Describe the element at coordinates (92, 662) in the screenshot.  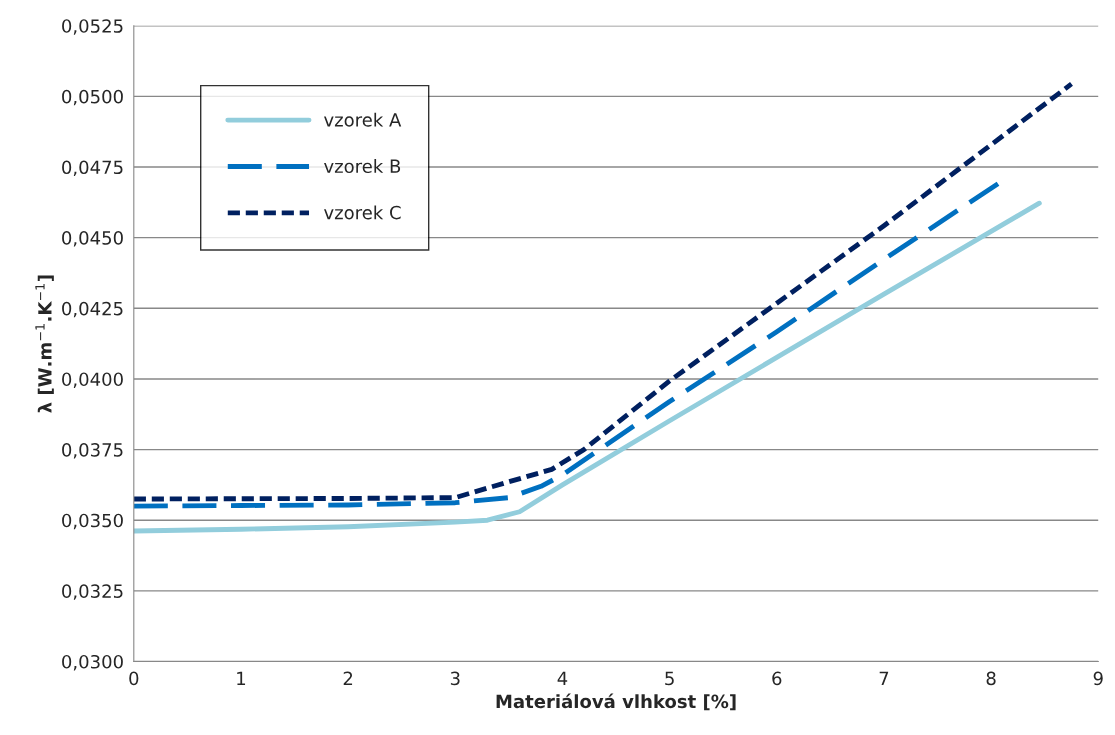
I see `y-tick-label: 0,0300` at that location.